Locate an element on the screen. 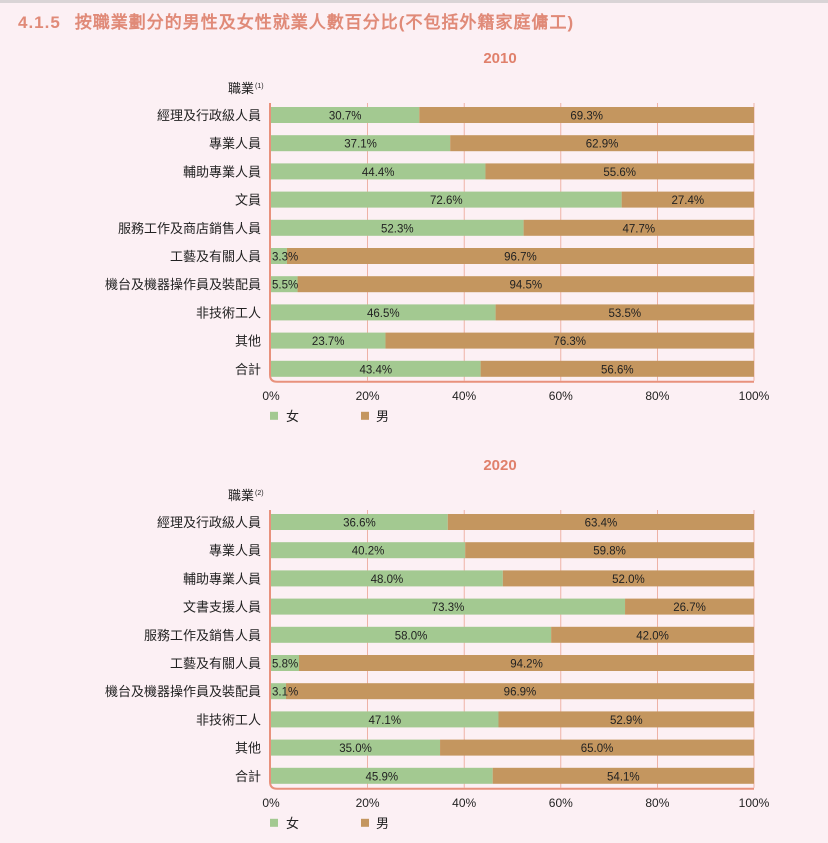 Image resolution: width=828 pixels, height=843 pixels. category-label: 文書支援人員 is located at coordinates (222, 607).